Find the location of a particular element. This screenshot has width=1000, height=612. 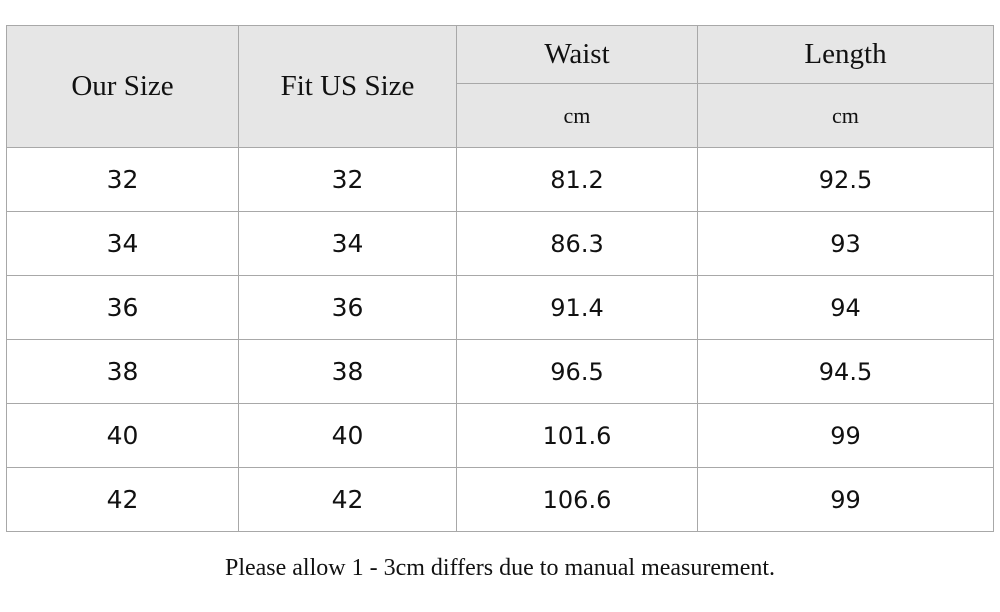

cell-waist: 101.6 is located at coordinates (577, 435).